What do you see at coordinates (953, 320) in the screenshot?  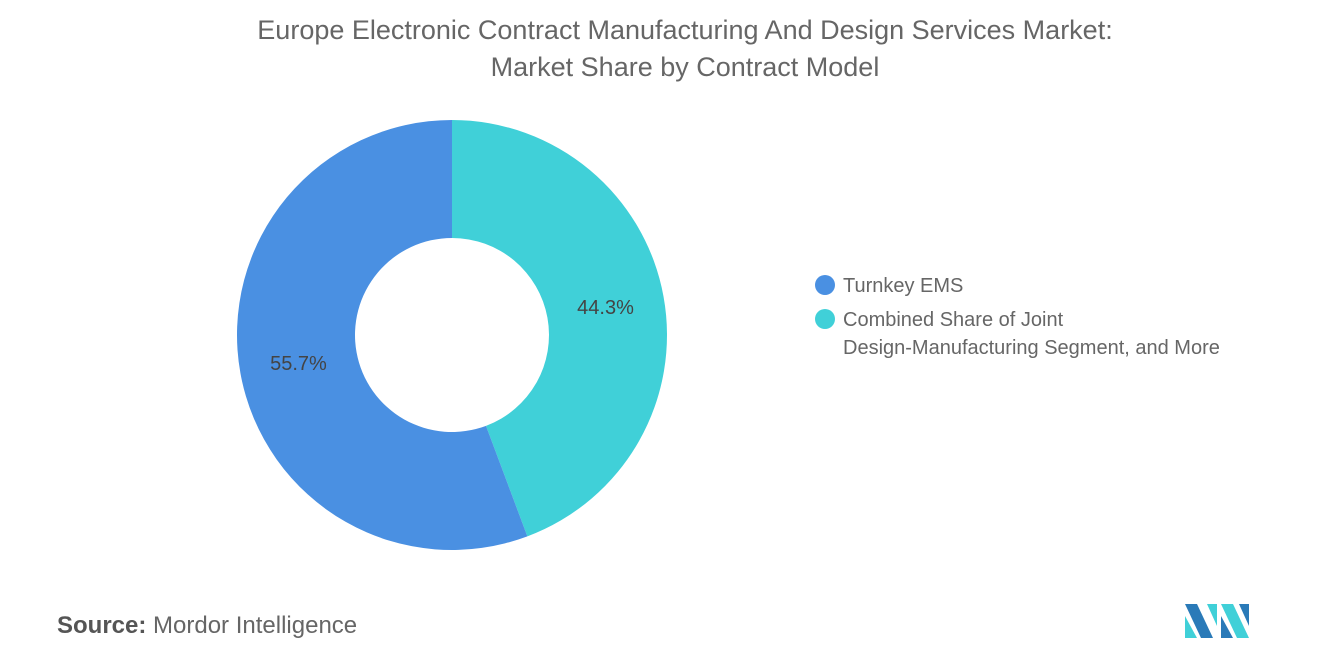 I see `legend-label-line1: Combined Share of Joint` at bounding box center [953, 320].